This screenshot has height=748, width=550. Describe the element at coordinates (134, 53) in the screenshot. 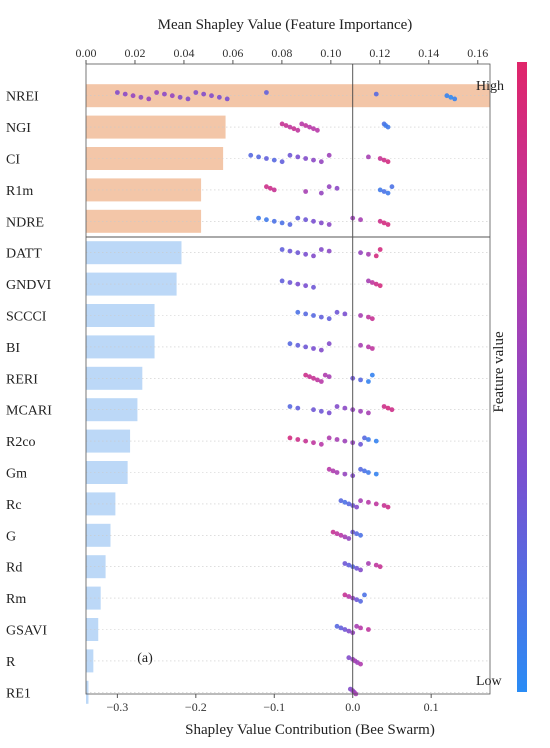

I see `top-axis-tick-label: 0.02` at that location.